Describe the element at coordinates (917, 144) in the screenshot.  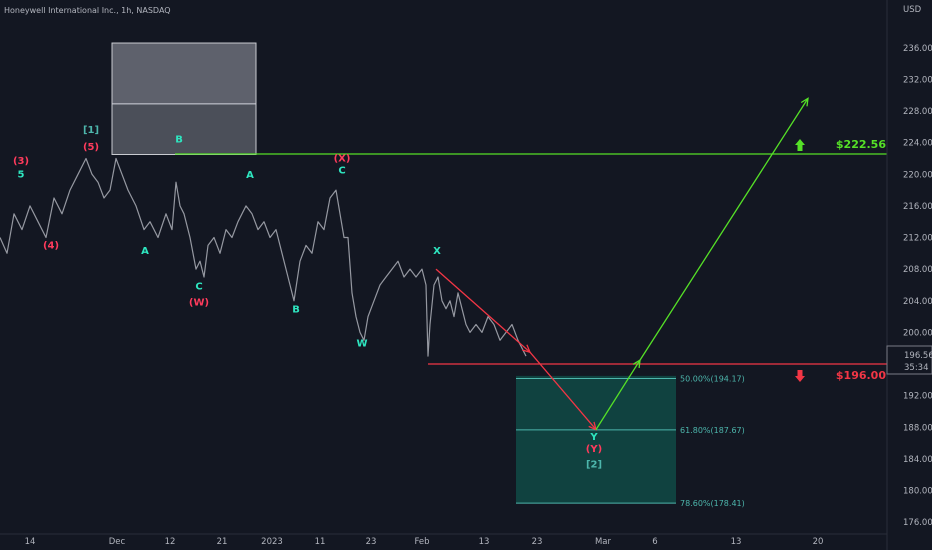
I see `y-tick-3: 224.00` at that location.